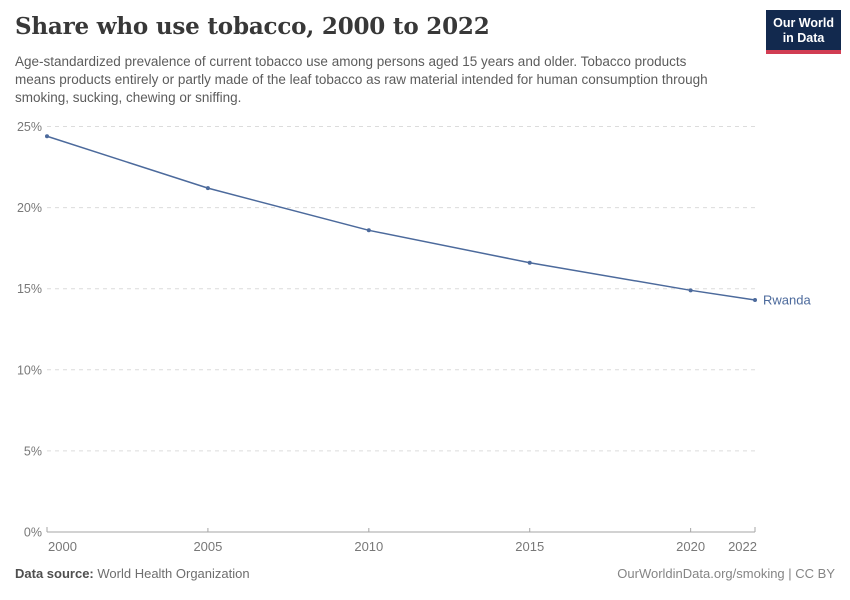  Describe the element at coordinates (529, 546) in the screenshot. I see `x-tick-label: 2015` at that location.